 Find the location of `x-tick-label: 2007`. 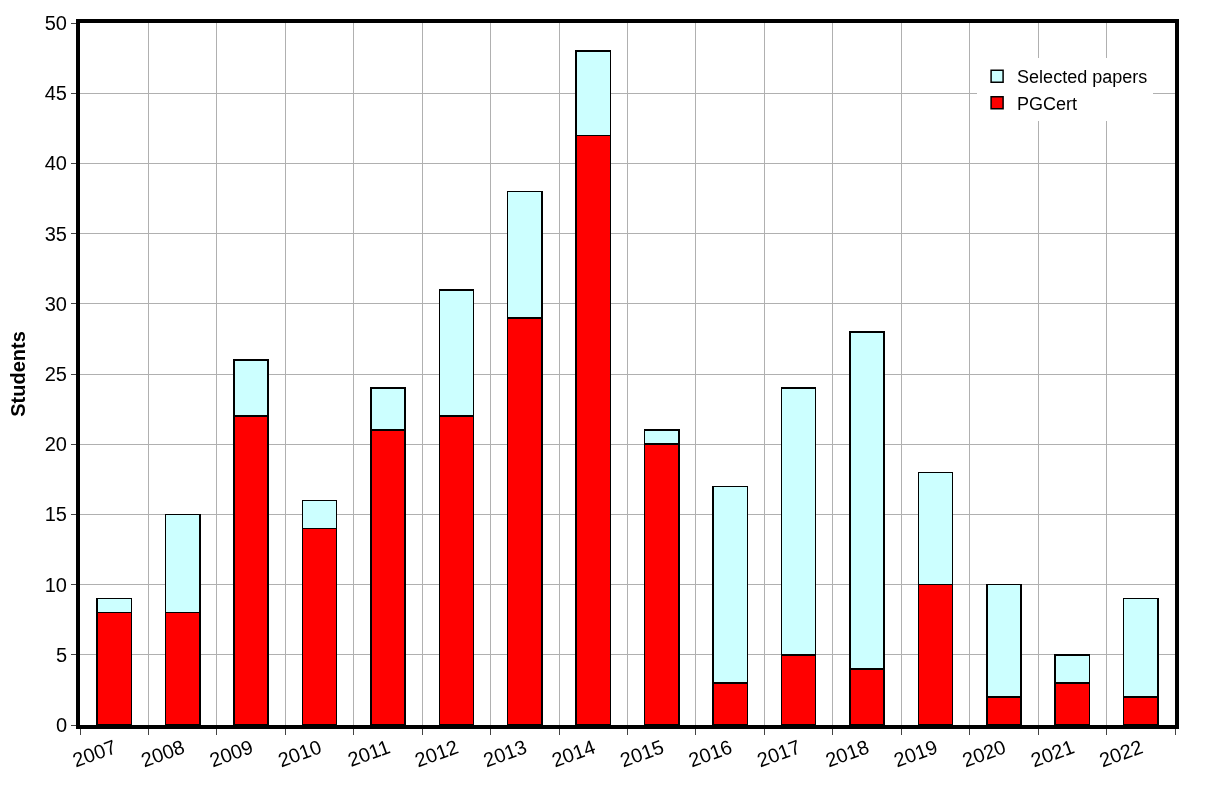

x-tick-label: 2007 is located at coordinates (94, 753).